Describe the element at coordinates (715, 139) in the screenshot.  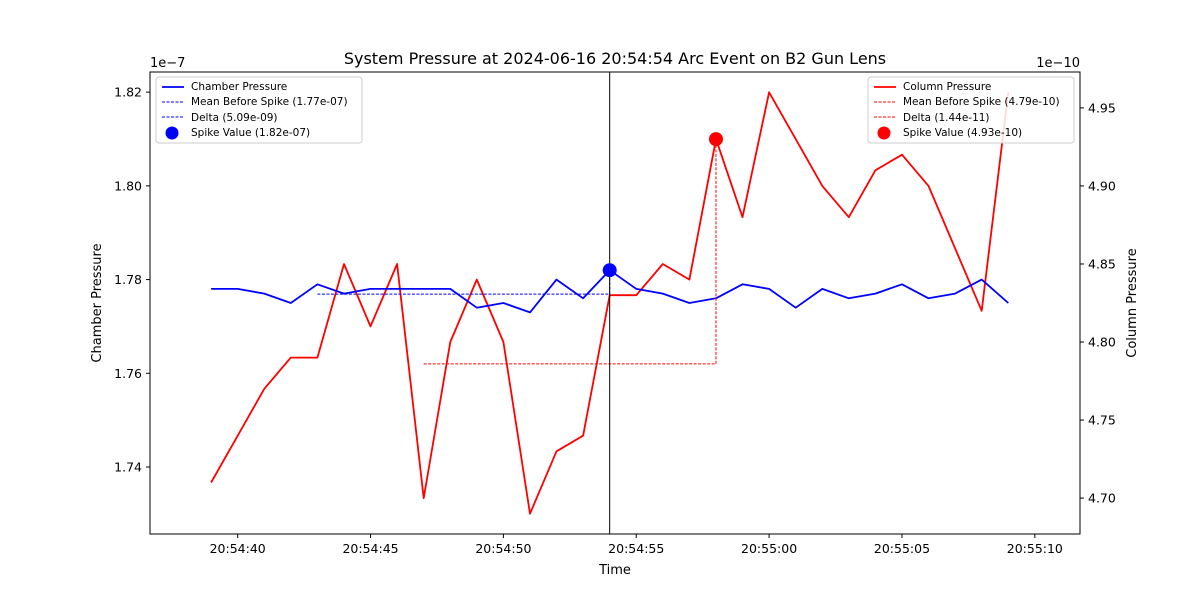
I see `column-spike-marker` at that location.